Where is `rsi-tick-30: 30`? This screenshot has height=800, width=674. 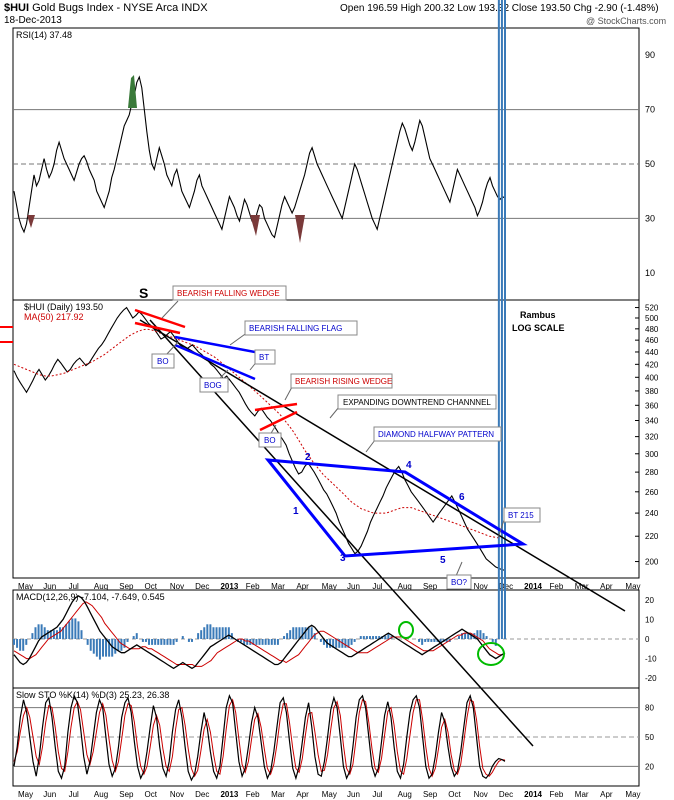
rsi-tick-30: 30 is located at coordinates (650, 218).